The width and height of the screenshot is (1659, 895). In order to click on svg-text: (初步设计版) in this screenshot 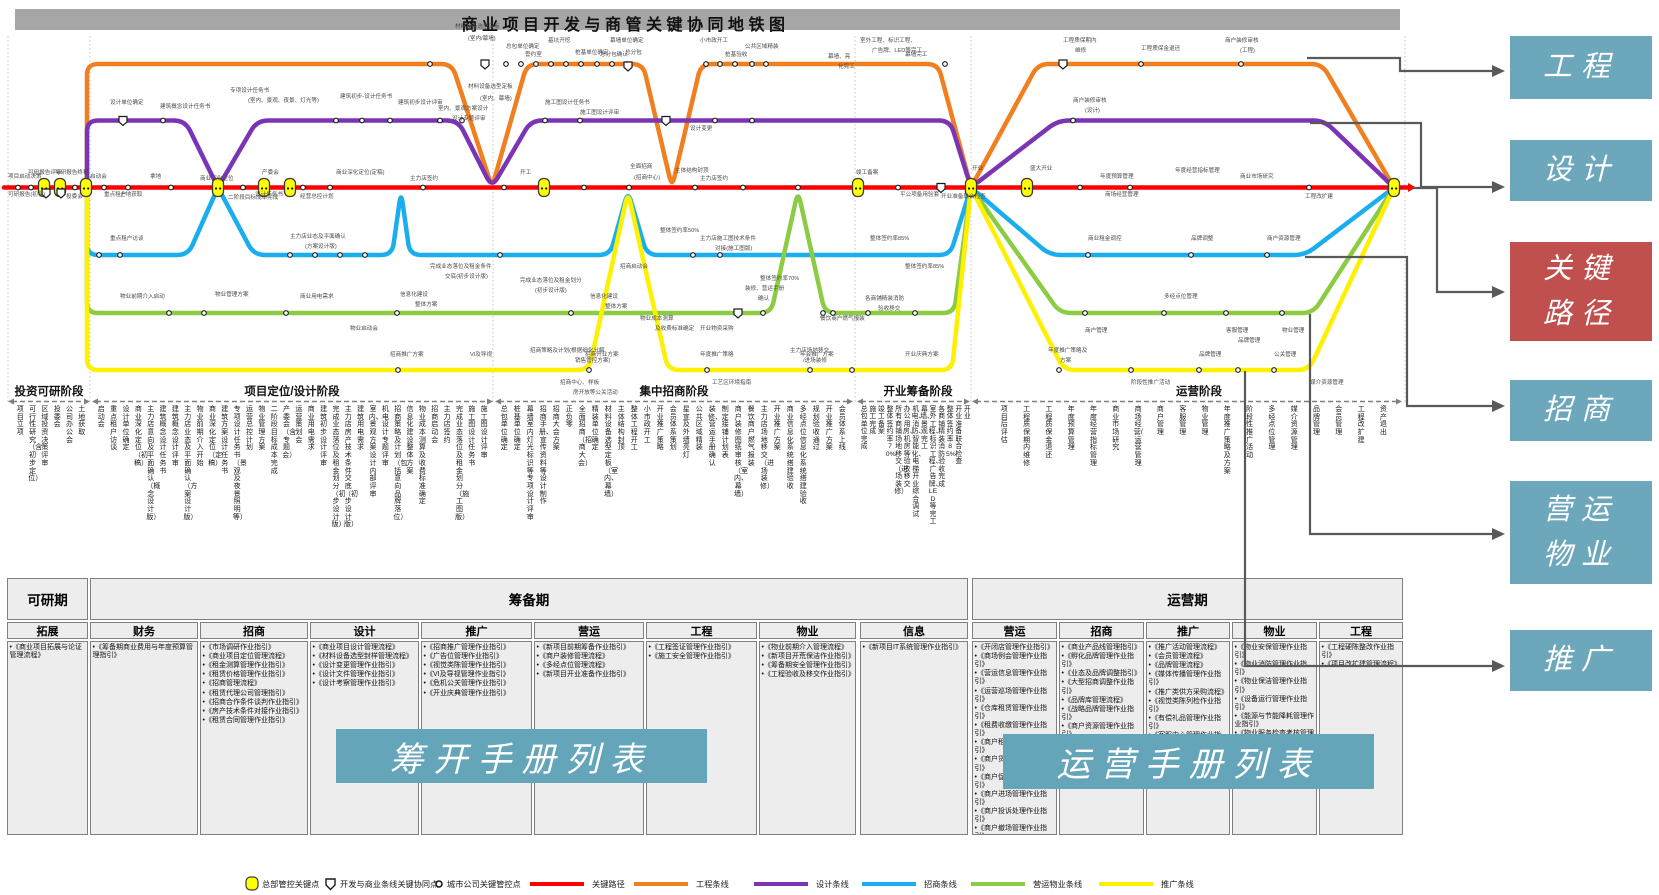, I will do `click(551, 290)`.